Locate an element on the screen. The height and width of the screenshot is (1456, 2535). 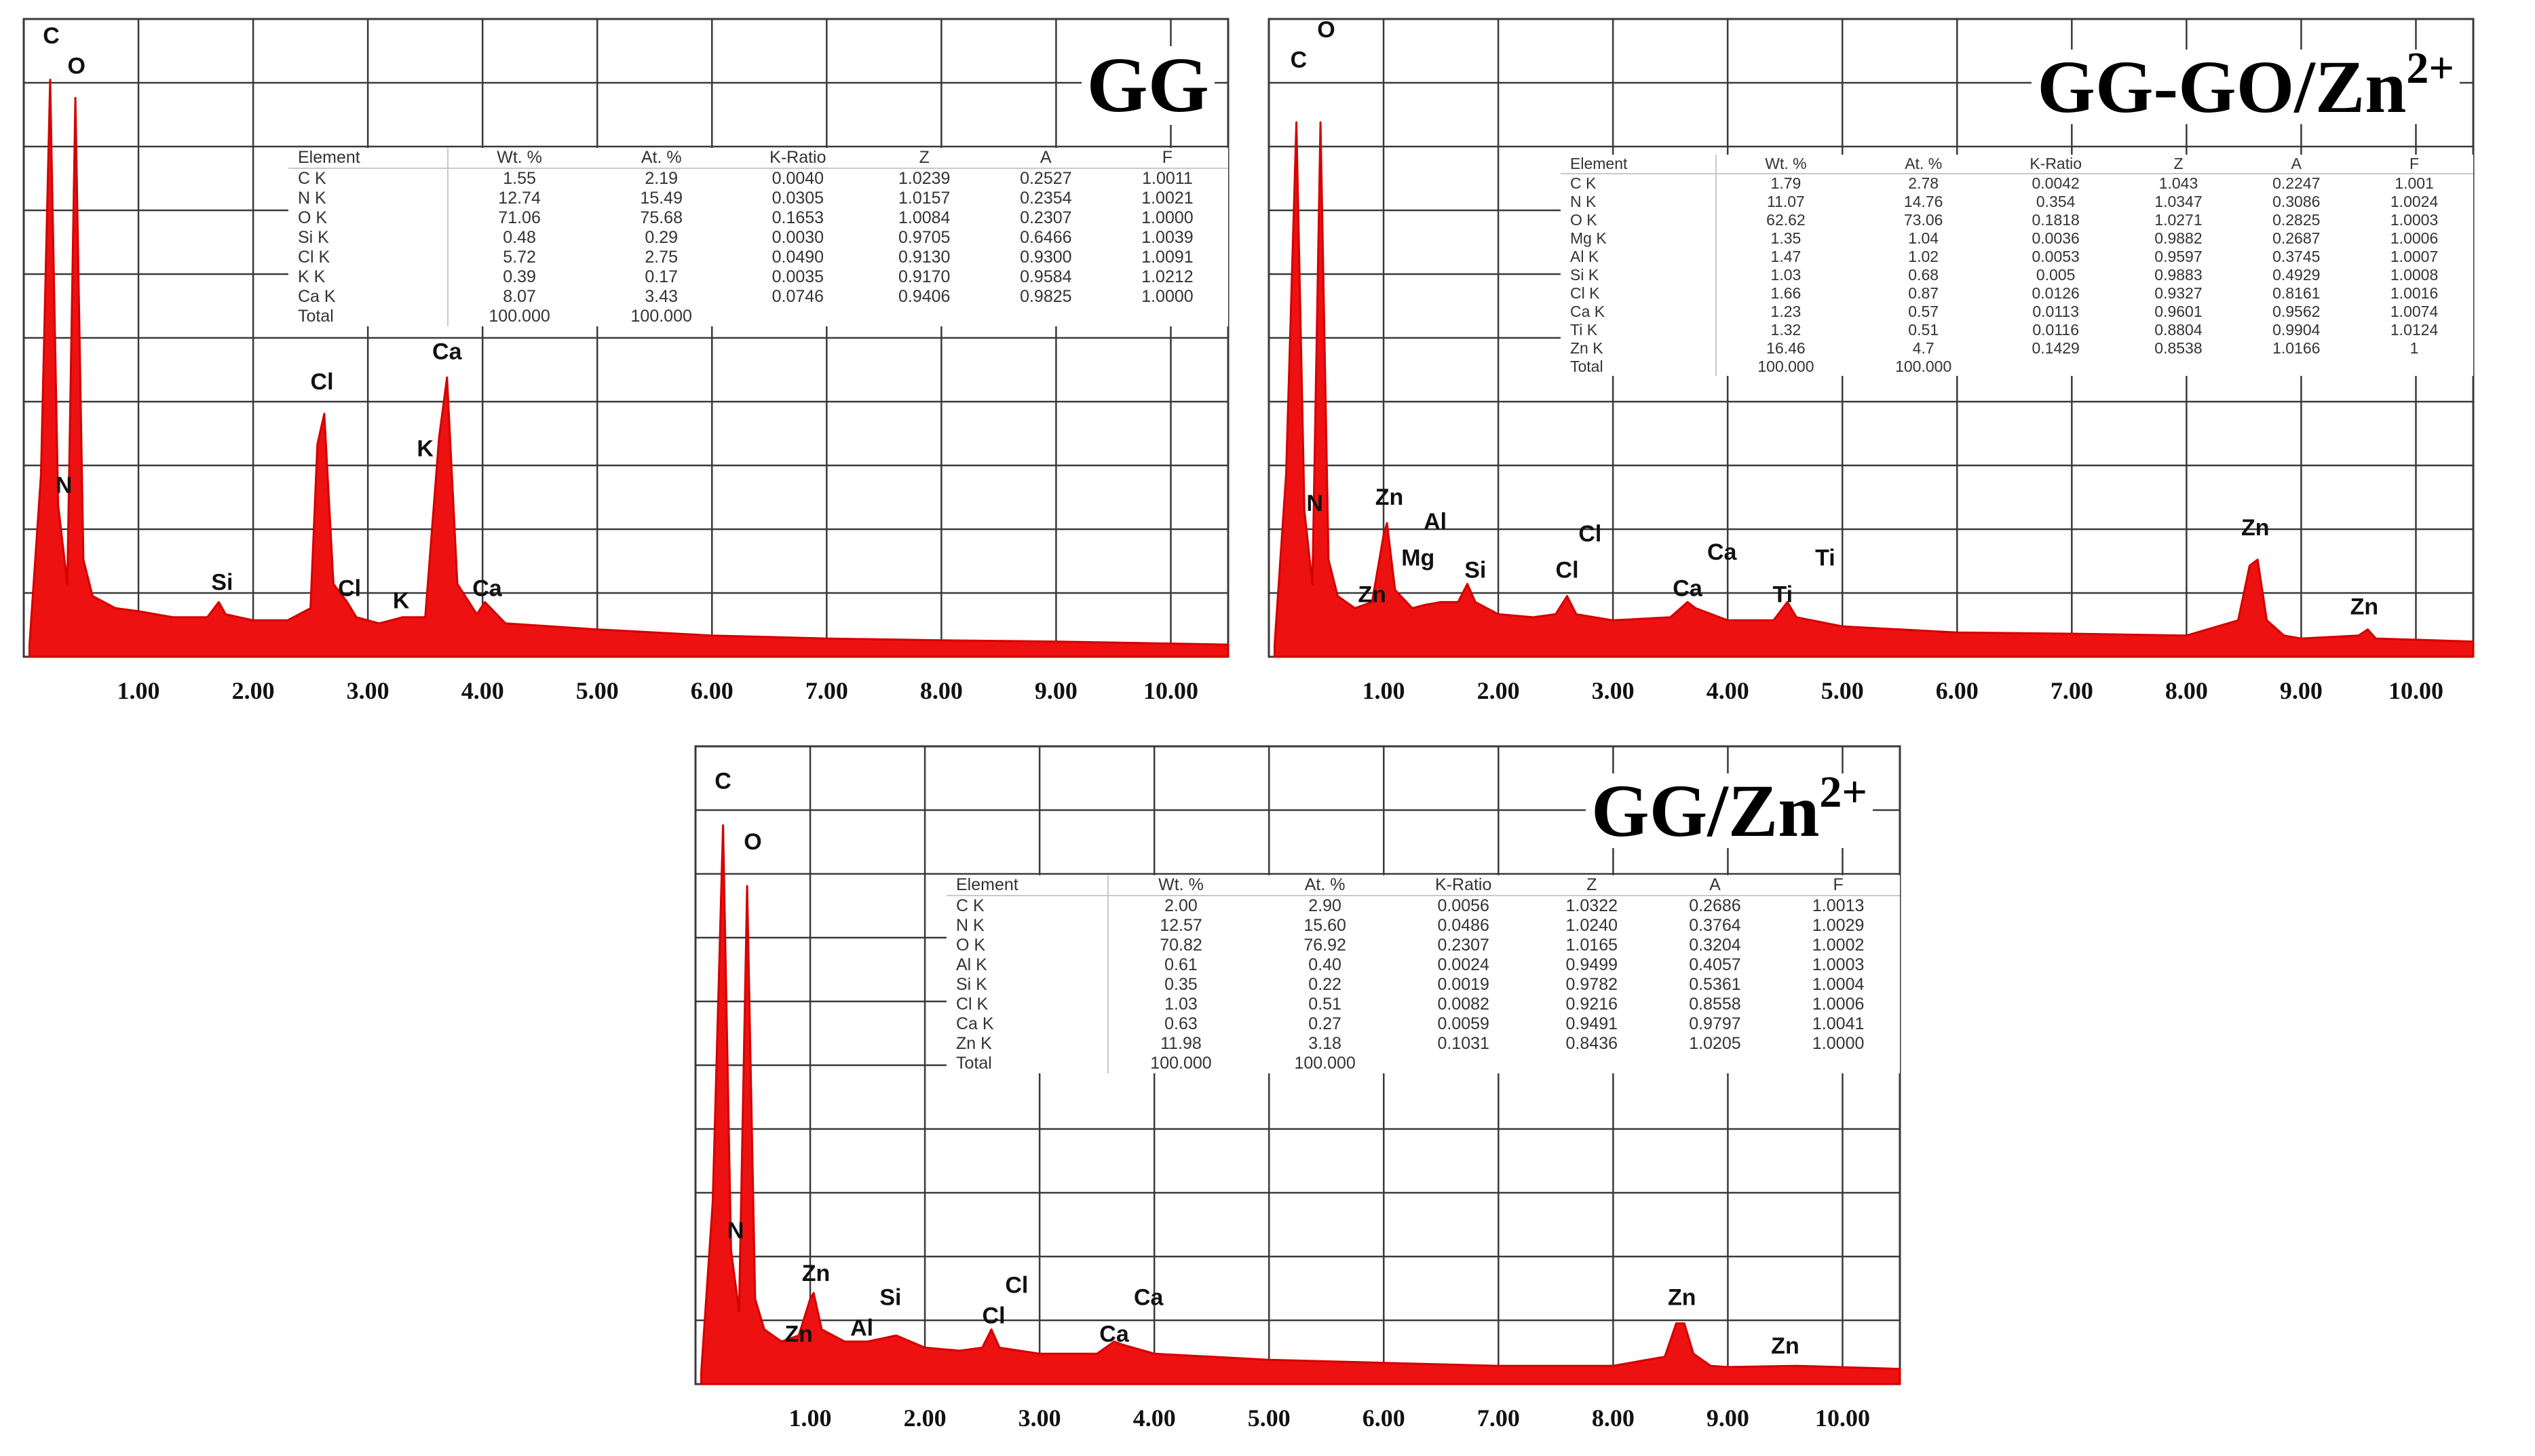
table-cell: 0.0035 is located at coordinates (797, 276).